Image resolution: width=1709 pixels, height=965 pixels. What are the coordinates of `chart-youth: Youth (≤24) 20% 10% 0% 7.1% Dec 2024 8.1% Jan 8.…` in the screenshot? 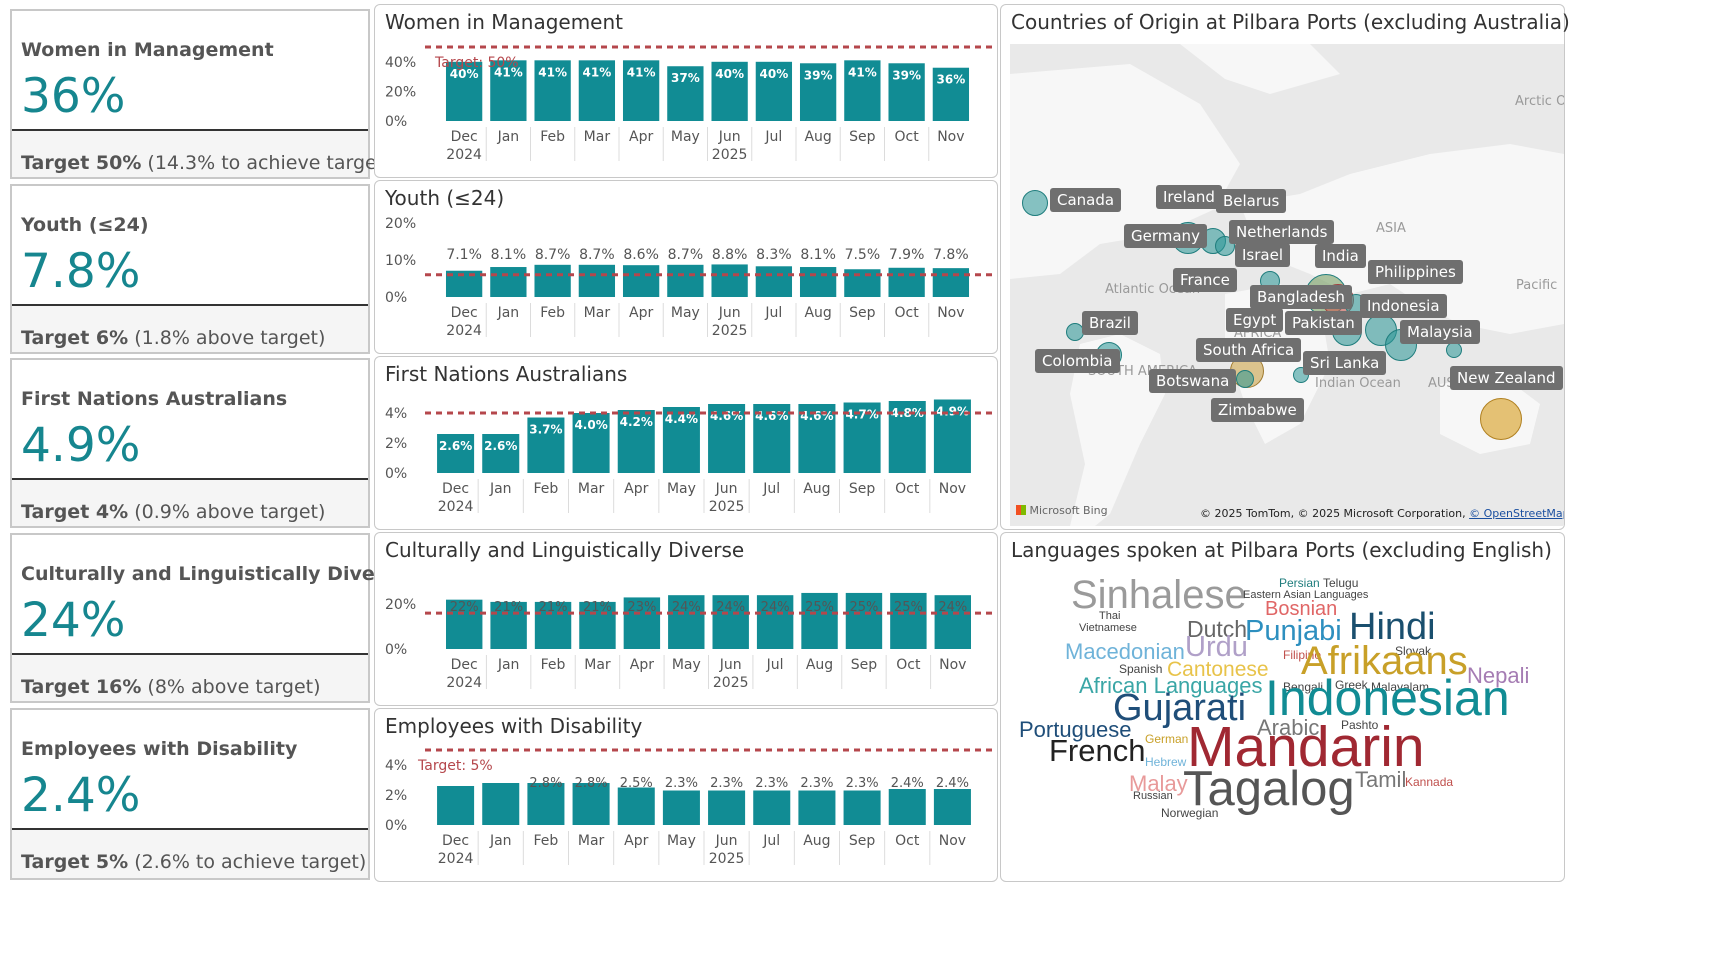 It's located at (686, 267).